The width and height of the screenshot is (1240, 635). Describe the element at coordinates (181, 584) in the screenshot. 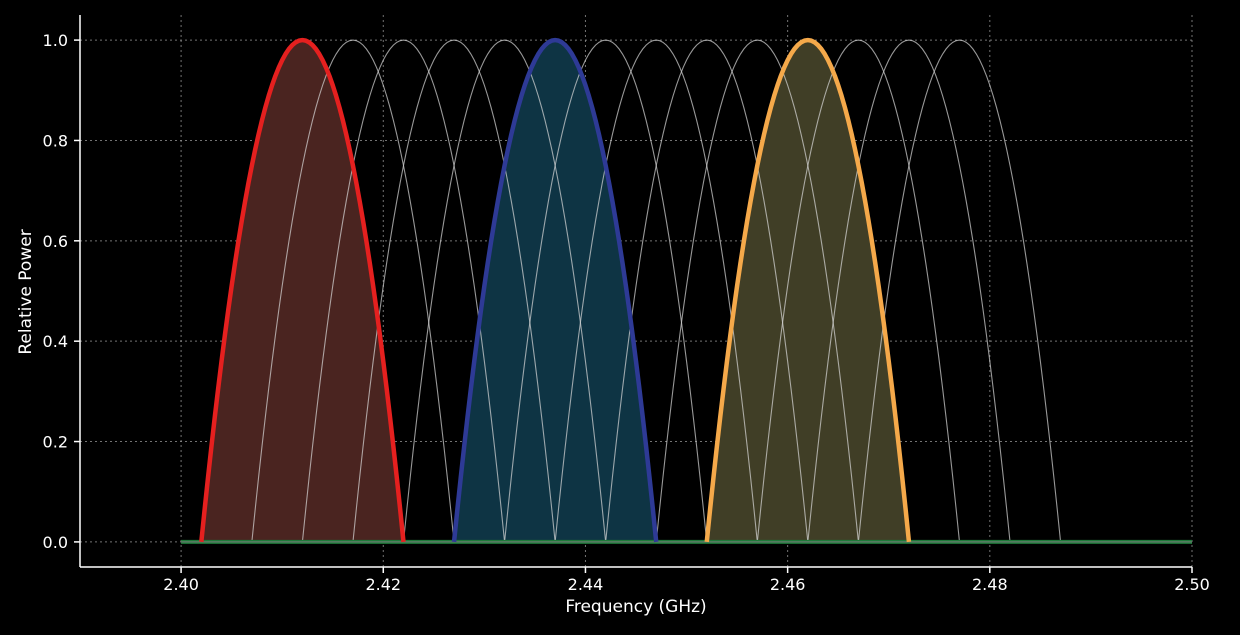

I see `x-tick-label: 2.40` at that location.